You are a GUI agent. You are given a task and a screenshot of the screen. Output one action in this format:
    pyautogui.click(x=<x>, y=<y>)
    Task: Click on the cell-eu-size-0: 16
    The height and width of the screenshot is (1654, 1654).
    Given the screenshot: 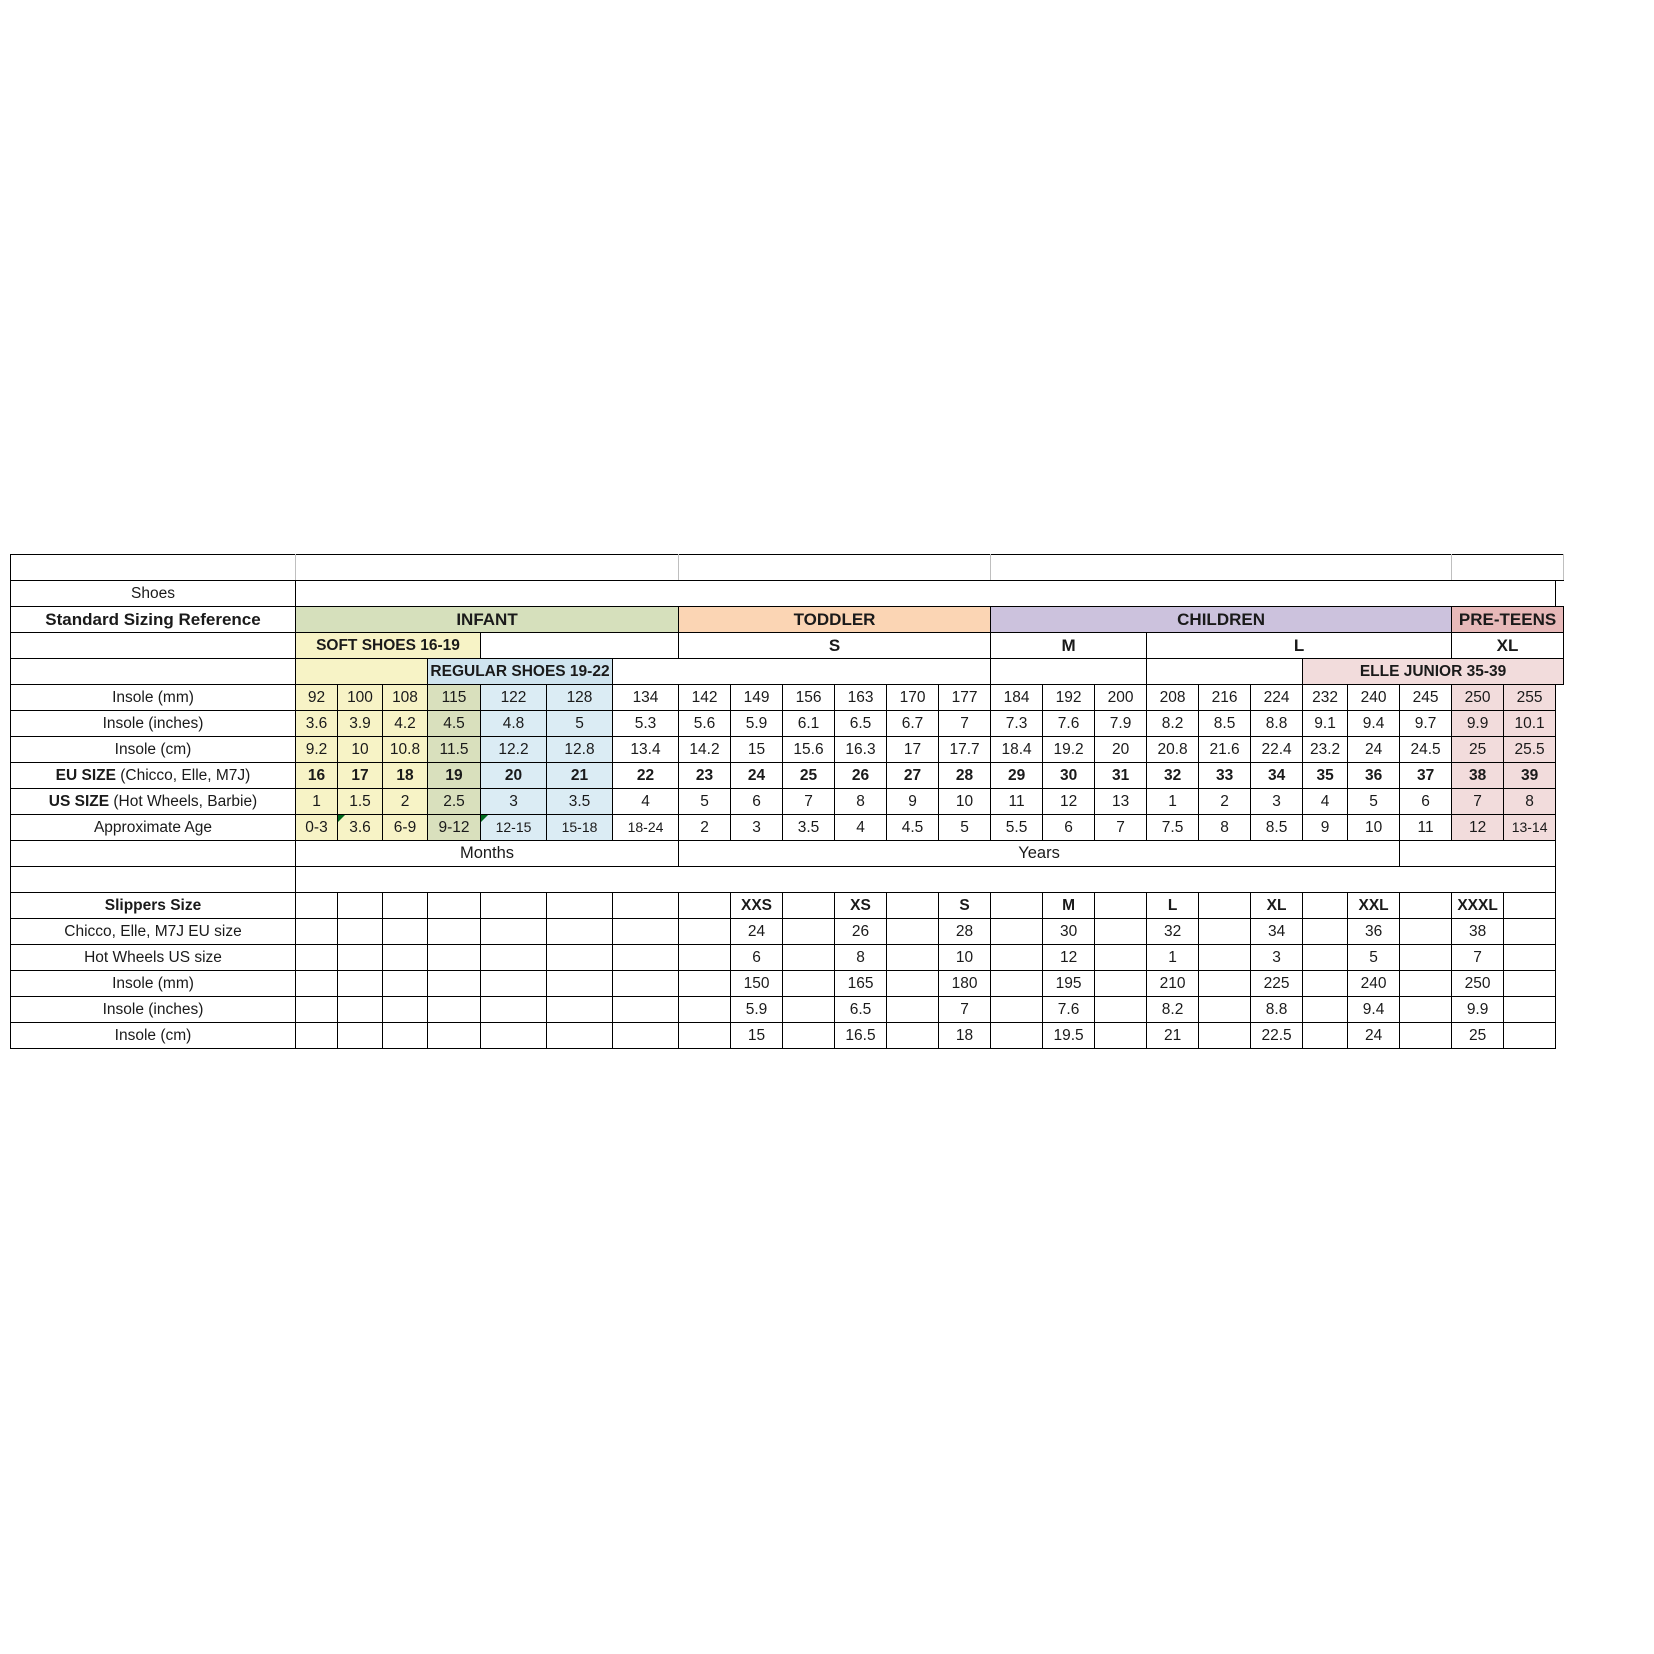 What is the action you would take?
    pyautogui.click(x=316, y=775)
    